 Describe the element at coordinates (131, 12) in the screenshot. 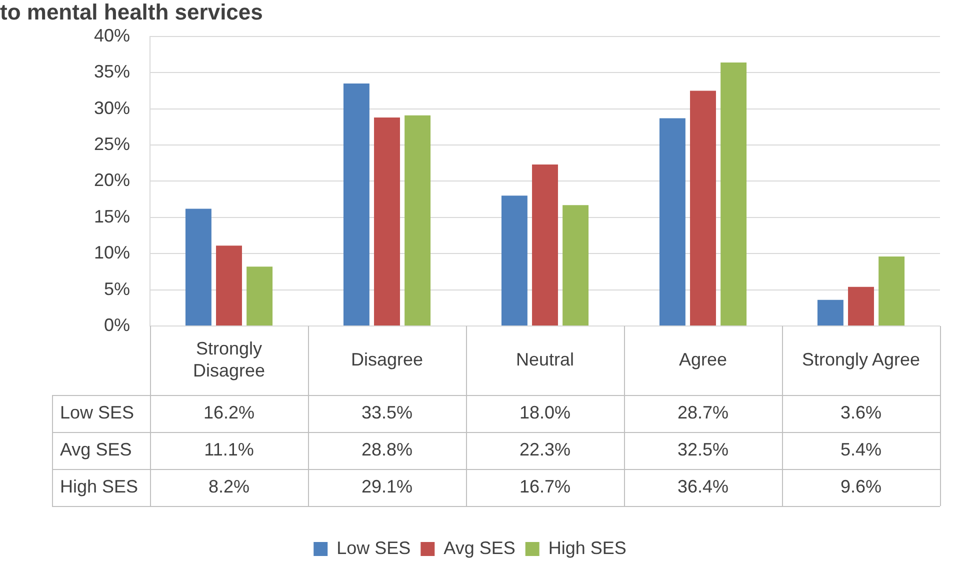

I see `chart-title: to mental health services` at that location.